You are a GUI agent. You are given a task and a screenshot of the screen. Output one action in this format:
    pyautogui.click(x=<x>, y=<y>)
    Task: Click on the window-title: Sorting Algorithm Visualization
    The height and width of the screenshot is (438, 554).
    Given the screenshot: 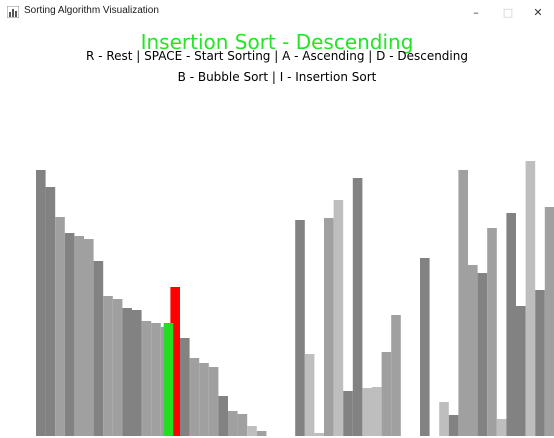 What is the action you would take?
    pyautogui.click(x=91, y=10)
    